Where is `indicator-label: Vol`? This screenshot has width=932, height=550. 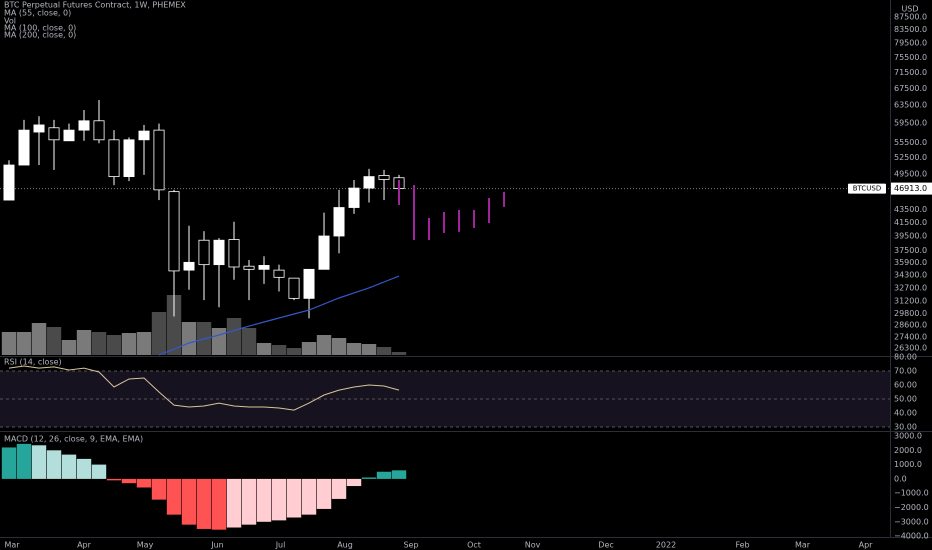 indicator-label: Vol is located at coordinates (10, 21).